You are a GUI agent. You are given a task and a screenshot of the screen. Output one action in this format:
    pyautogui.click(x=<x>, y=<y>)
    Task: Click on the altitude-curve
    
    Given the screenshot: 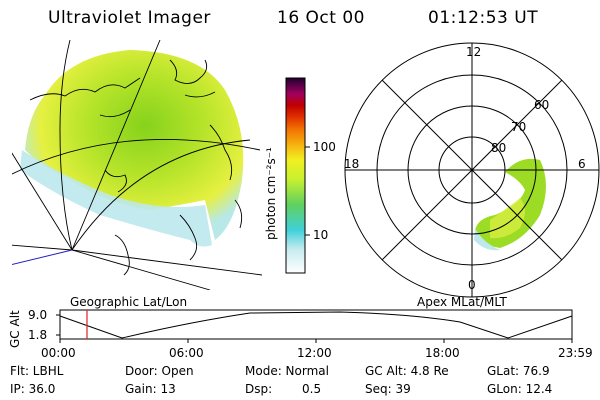 What is the action you would take?
    pyautogui.click(x=316, y=325)
    